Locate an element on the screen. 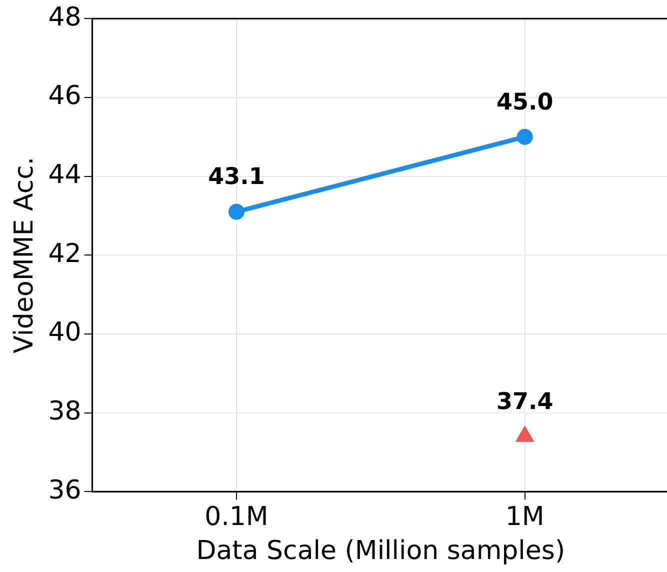  data-label: 45.0 is located at coordinates (525, 102).